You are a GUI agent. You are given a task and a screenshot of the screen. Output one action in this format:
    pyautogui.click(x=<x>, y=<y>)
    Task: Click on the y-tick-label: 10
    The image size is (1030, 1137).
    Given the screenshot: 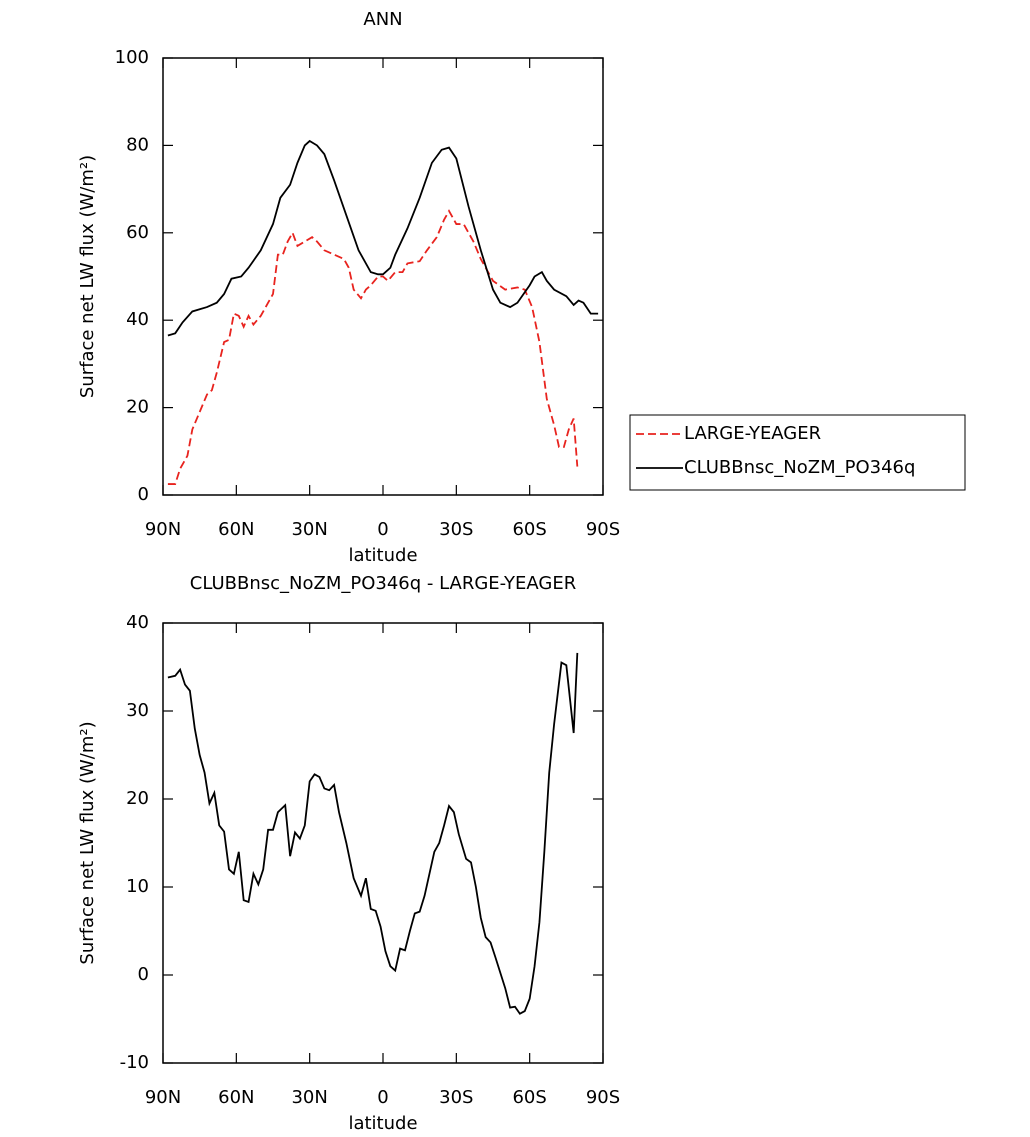 What is the action you would take?
    pyautogui.click(x=137, y=886)
    